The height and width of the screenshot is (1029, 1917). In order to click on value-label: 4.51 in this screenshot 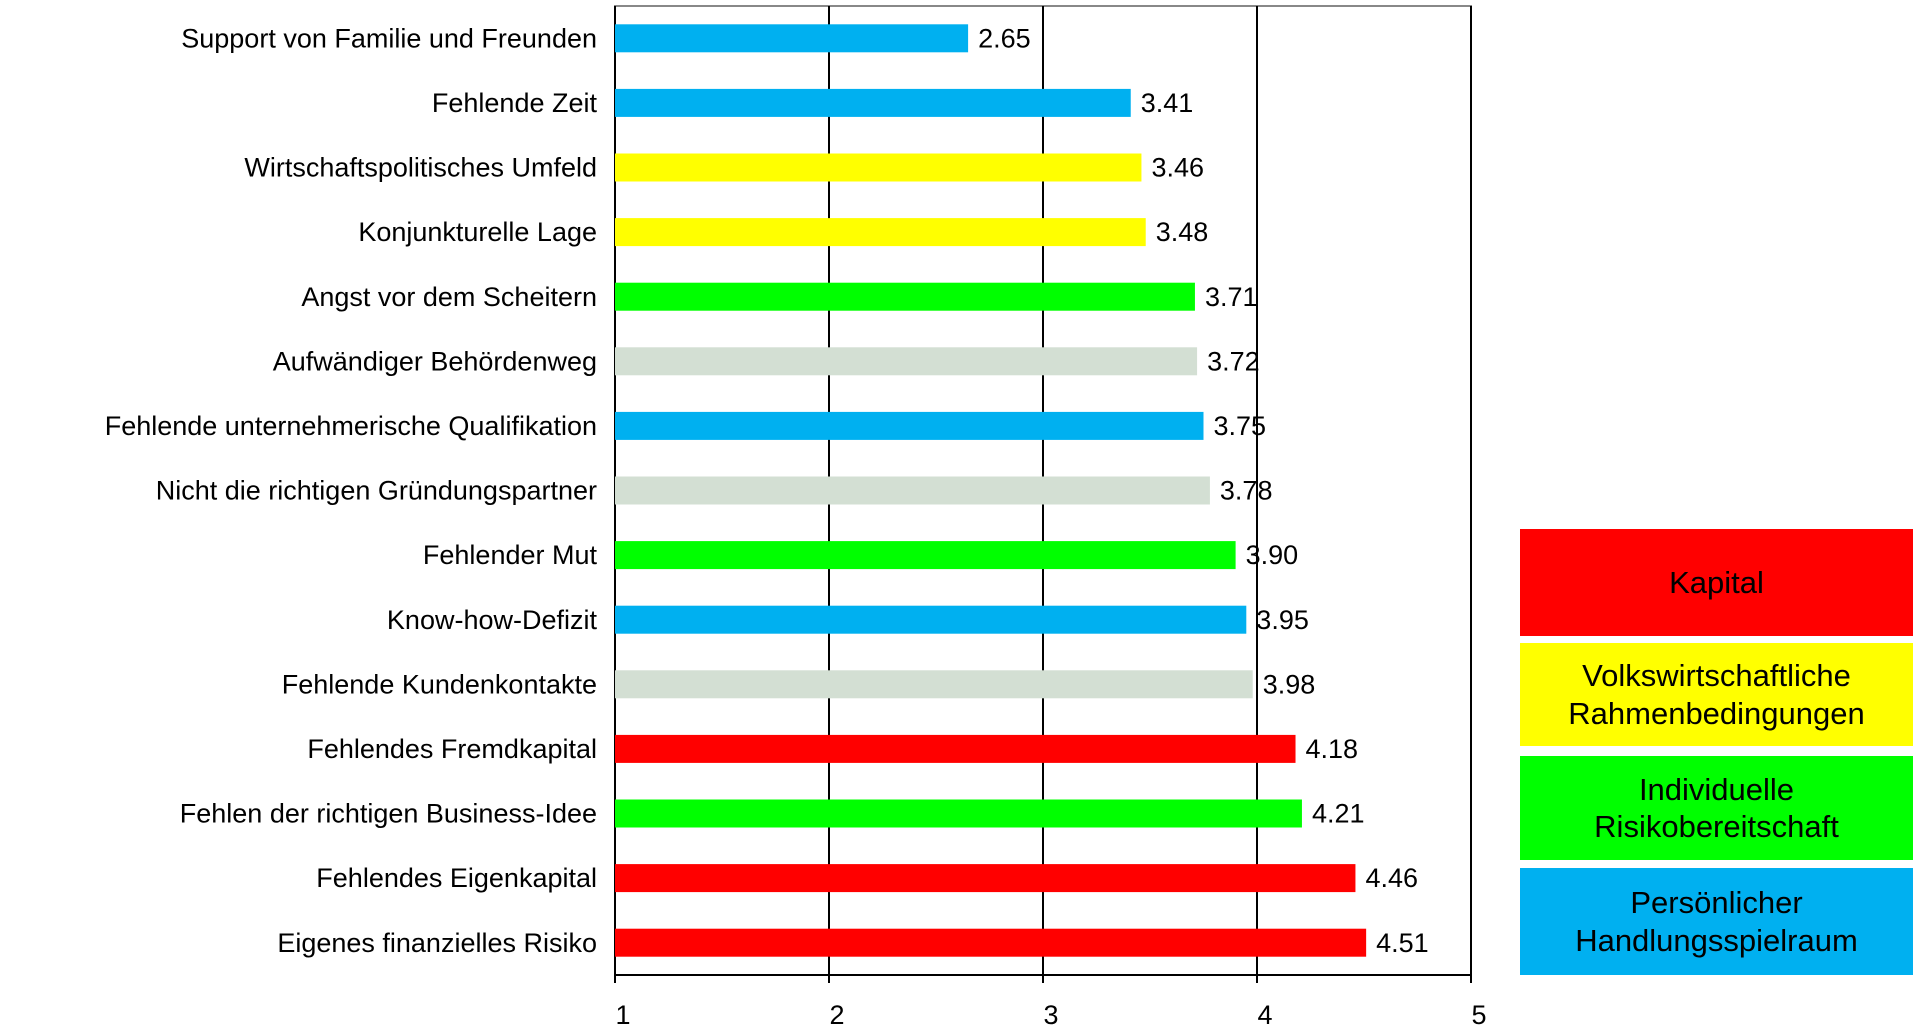, I will do `click(1402, 943)`.